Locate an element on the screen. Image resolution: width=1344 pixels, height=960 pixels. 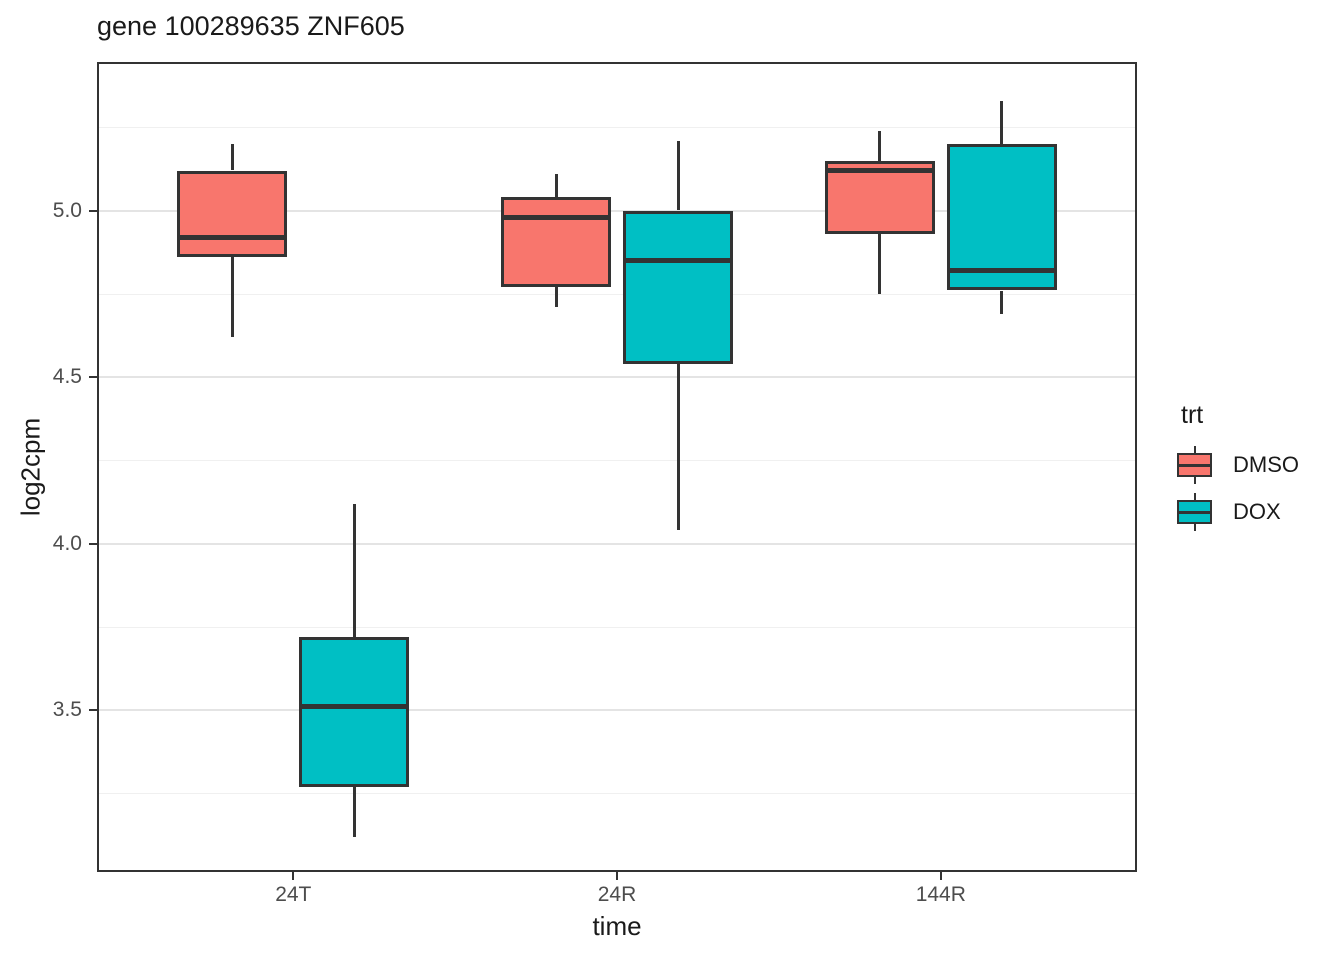
legend-label-dox: DOX is located at coordinates (1257, 511).